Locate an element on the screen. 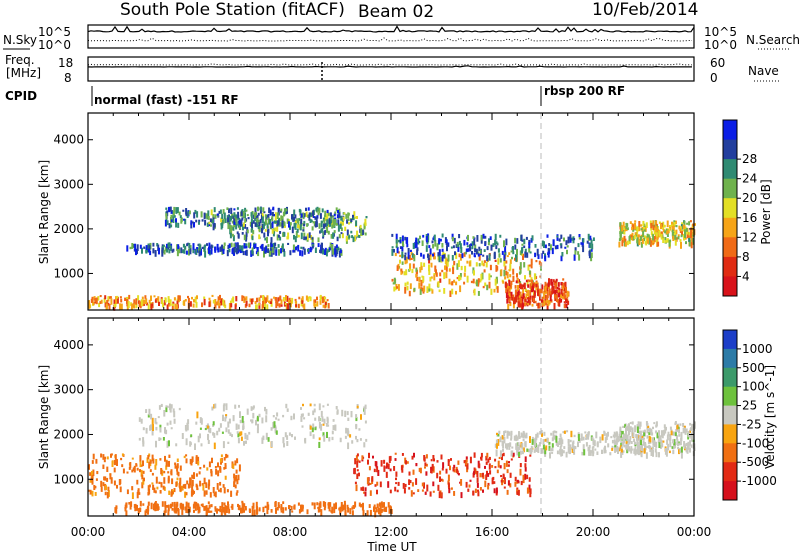 The image size is (800, 559). velocity-colorbar-swatch is located at coordinates (730, 377).